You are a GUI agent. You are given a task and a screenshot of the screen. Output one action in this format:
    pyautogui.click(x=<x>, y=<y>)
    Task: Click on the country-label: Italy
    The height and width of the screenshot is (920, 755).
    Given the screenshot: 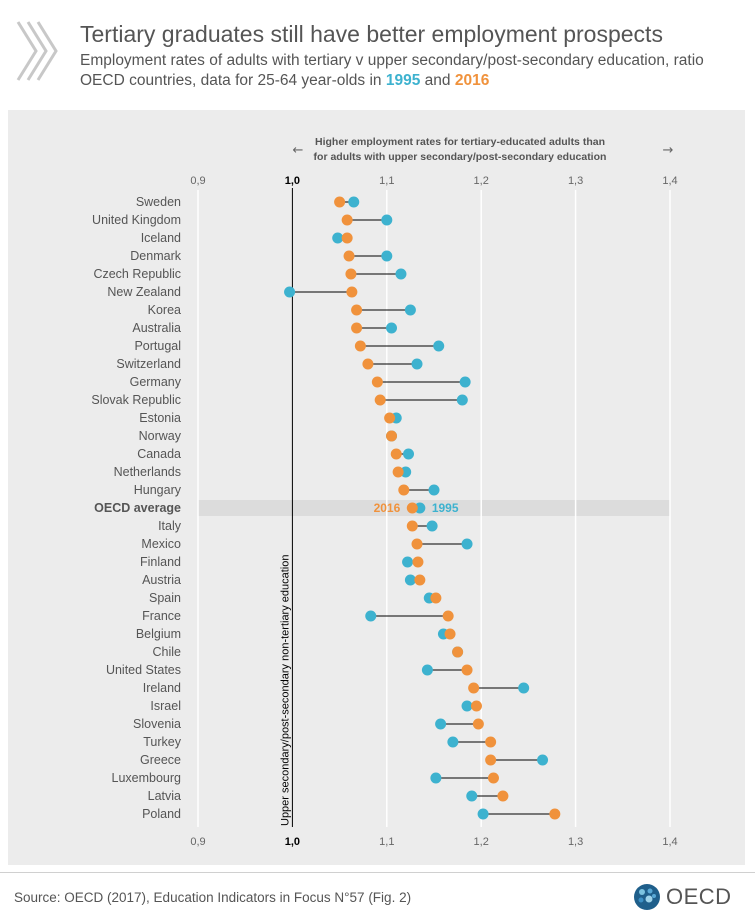 What is the action you would take?
    pyautogui.click(x=170, y=526)
    